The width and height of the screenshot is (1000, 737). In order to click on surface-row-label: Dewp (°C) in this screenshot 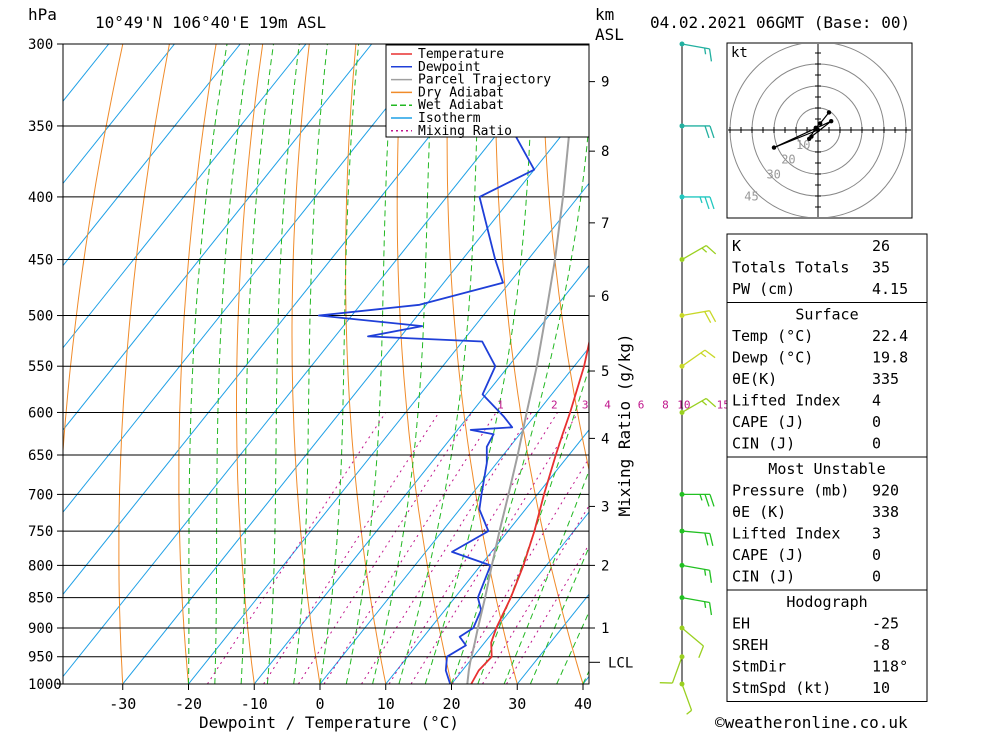, I will do `click(772, 358)`.